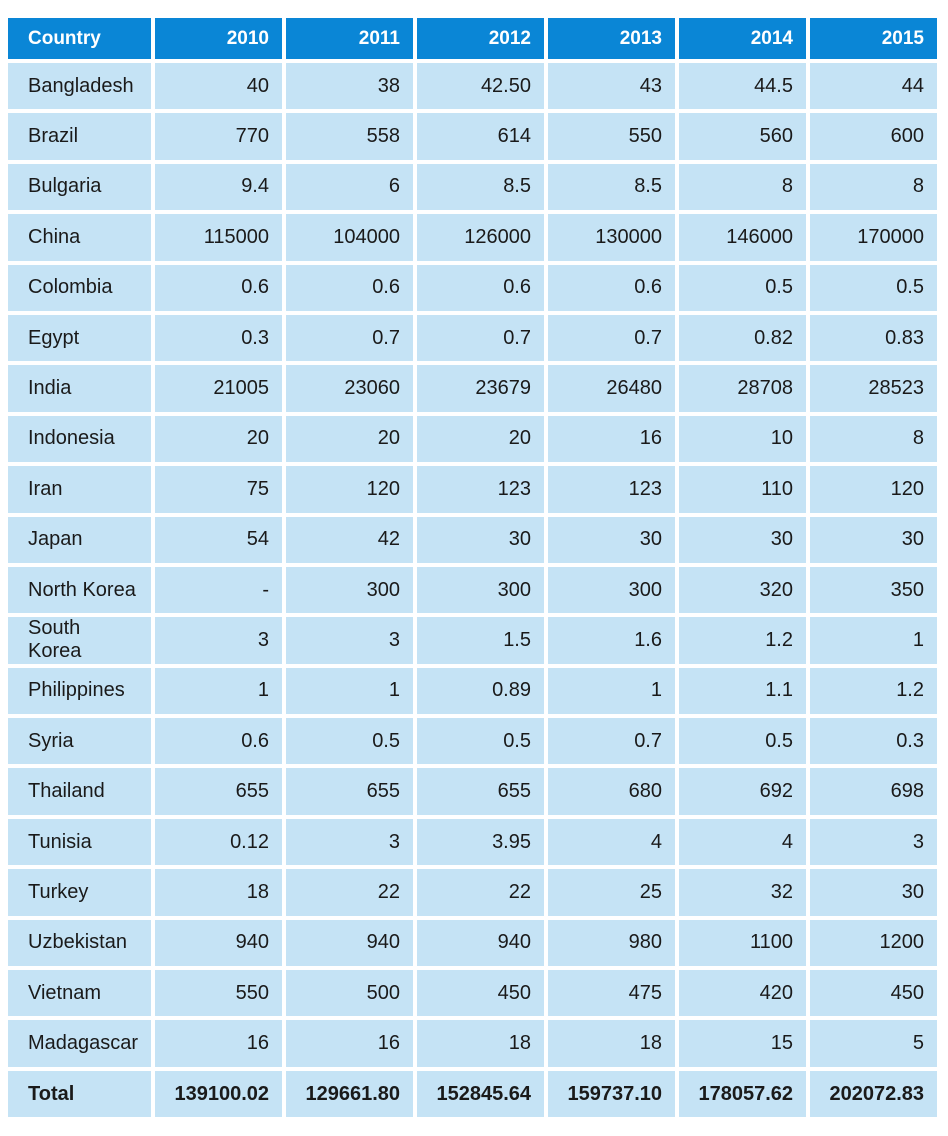 The height and width of the screenshot is (1136, 948). I want to click on value-cell: 560, so click(742, 136).